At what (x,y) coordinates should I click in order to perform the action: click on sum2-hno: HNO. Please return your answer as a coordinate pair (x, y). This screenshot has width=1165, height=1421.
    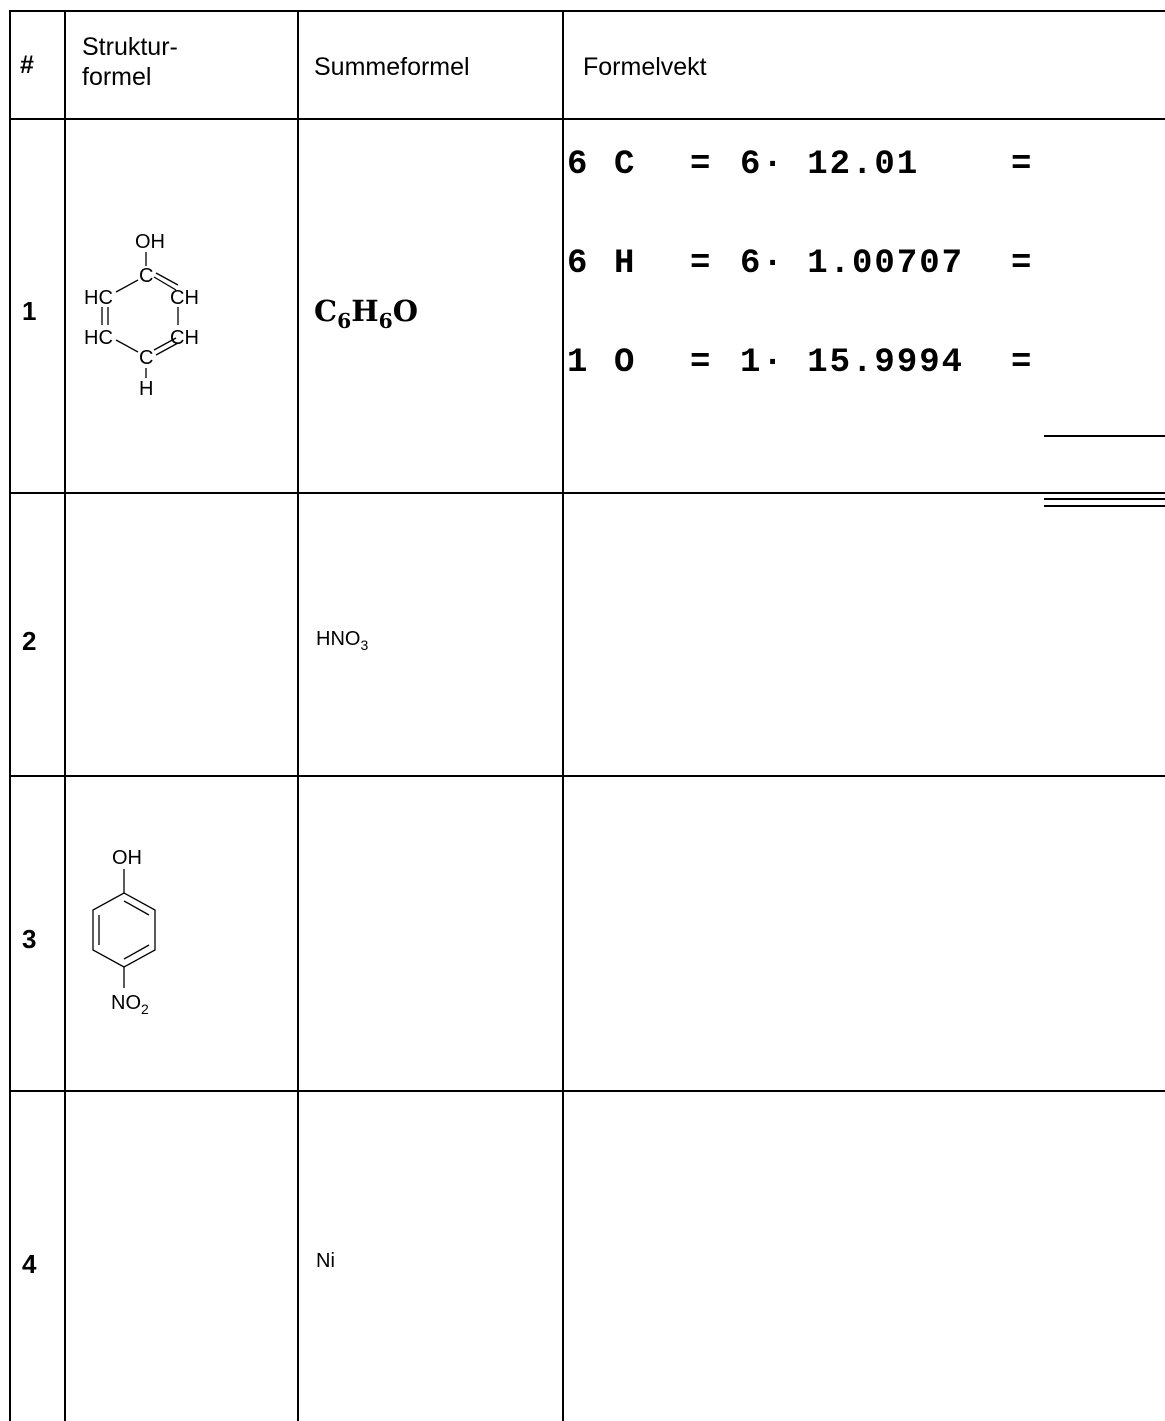
    Looking at the image, I should click on (338, 639).